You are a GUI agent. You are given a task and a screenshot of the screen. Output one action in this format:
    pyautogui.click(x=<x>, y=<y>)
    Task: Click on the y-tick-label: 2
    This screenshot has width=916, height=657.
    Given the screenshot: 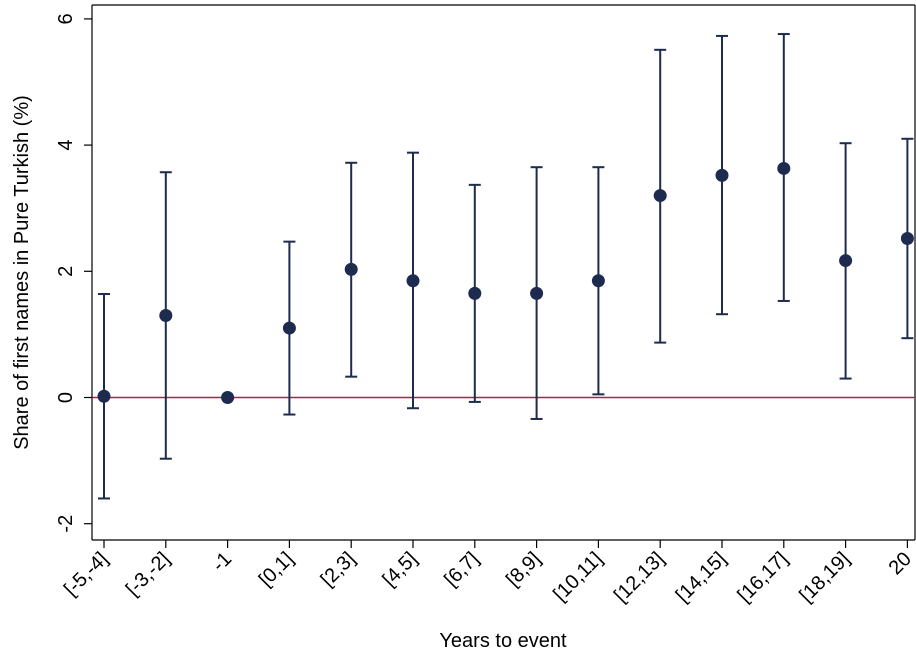 What is the action you would take?
    pyautogui.click(x=66, y=271)
    